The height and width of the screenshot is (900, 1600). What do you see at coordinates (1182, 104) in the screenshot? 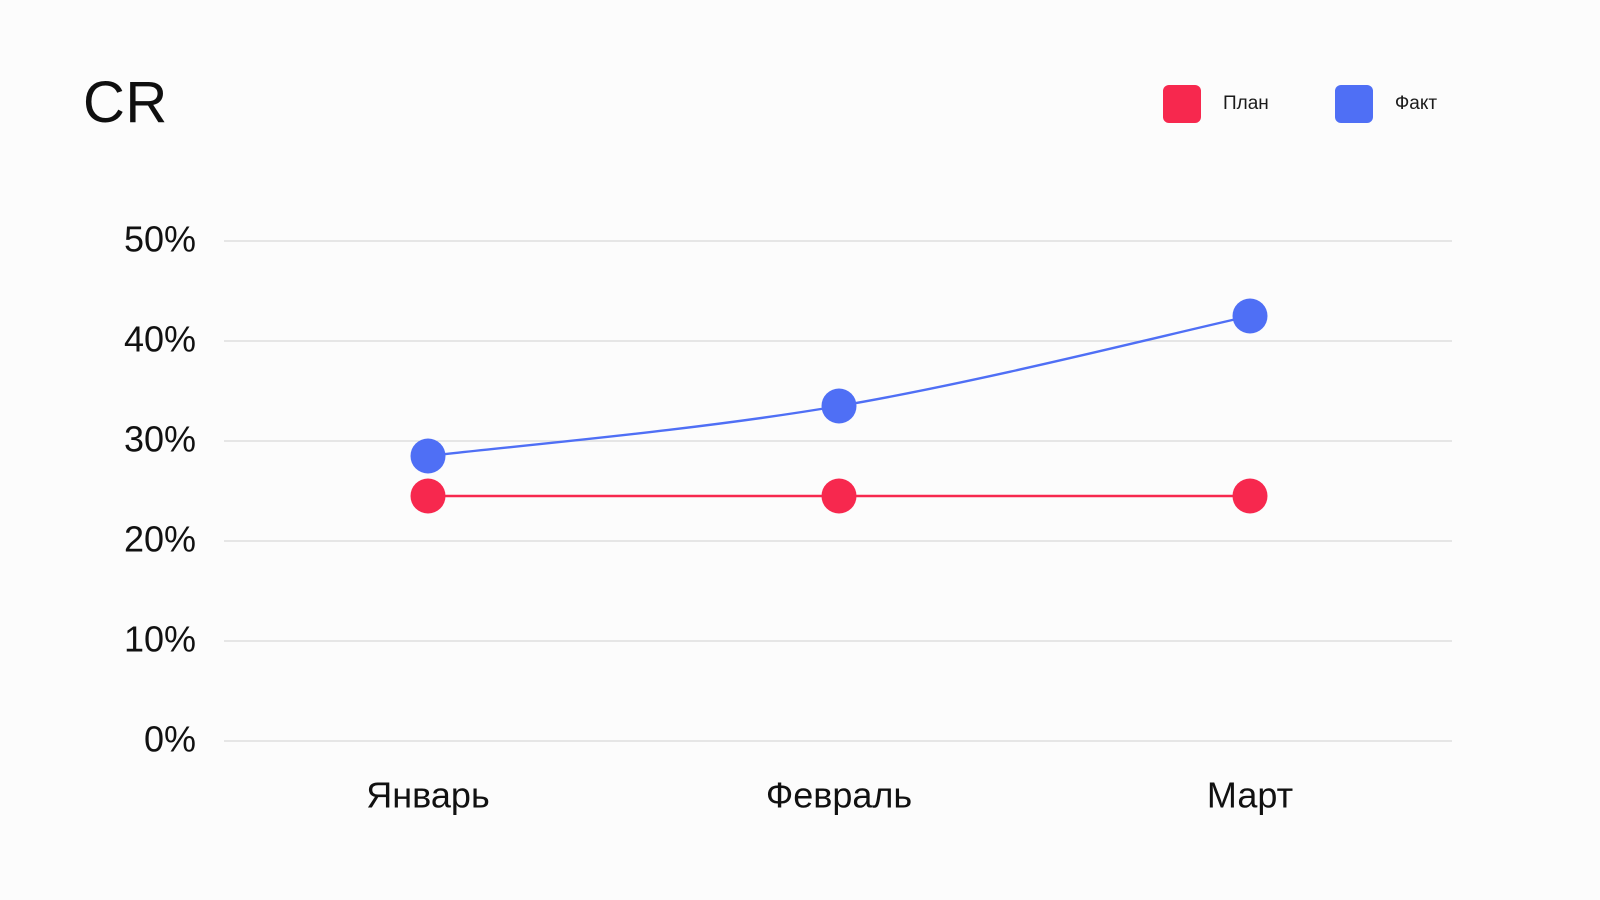
I see `legend-swatch-plan` at bounding box center [1182, 104].